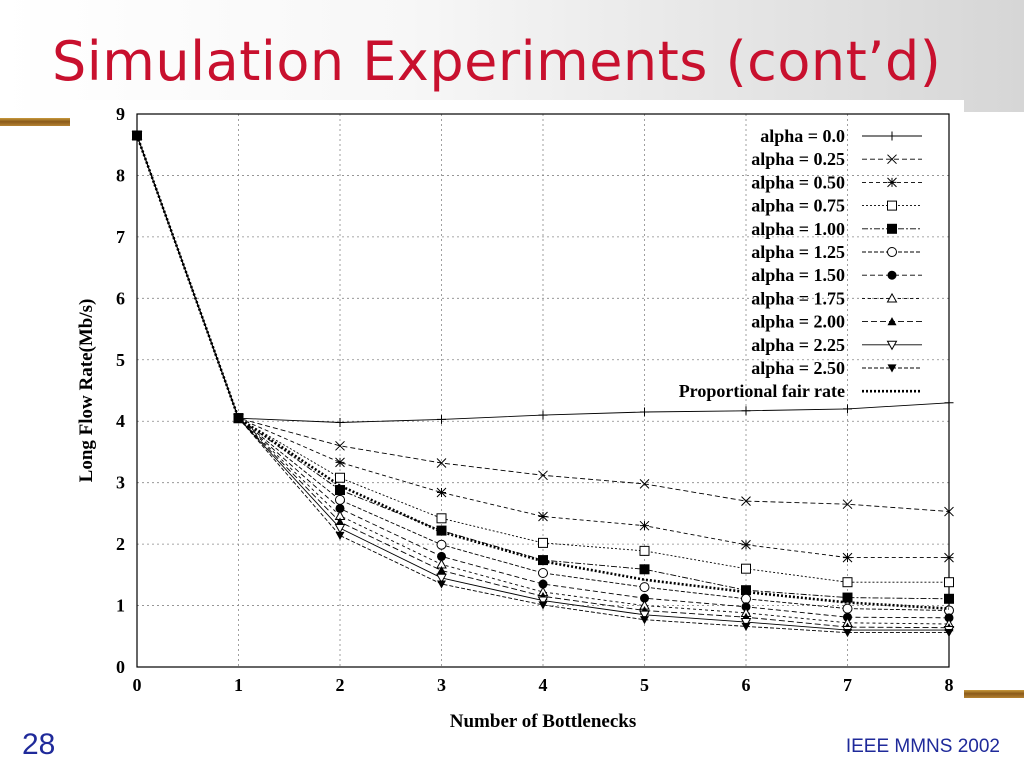 The height and width of the screenshot is (768, 1024). Describe the element at coordinates (798, 229) in the screenshot. I see `legend-label: alpha = 1.00` at that location.